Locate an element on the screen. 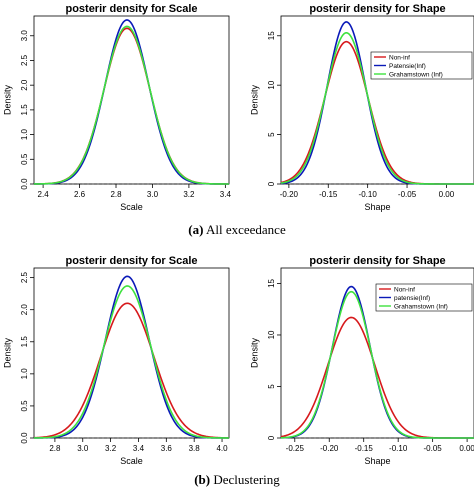 Image resolution: width=474 pixels, height=488 pixels. chart3-frame is located at coordinates (131, 353).